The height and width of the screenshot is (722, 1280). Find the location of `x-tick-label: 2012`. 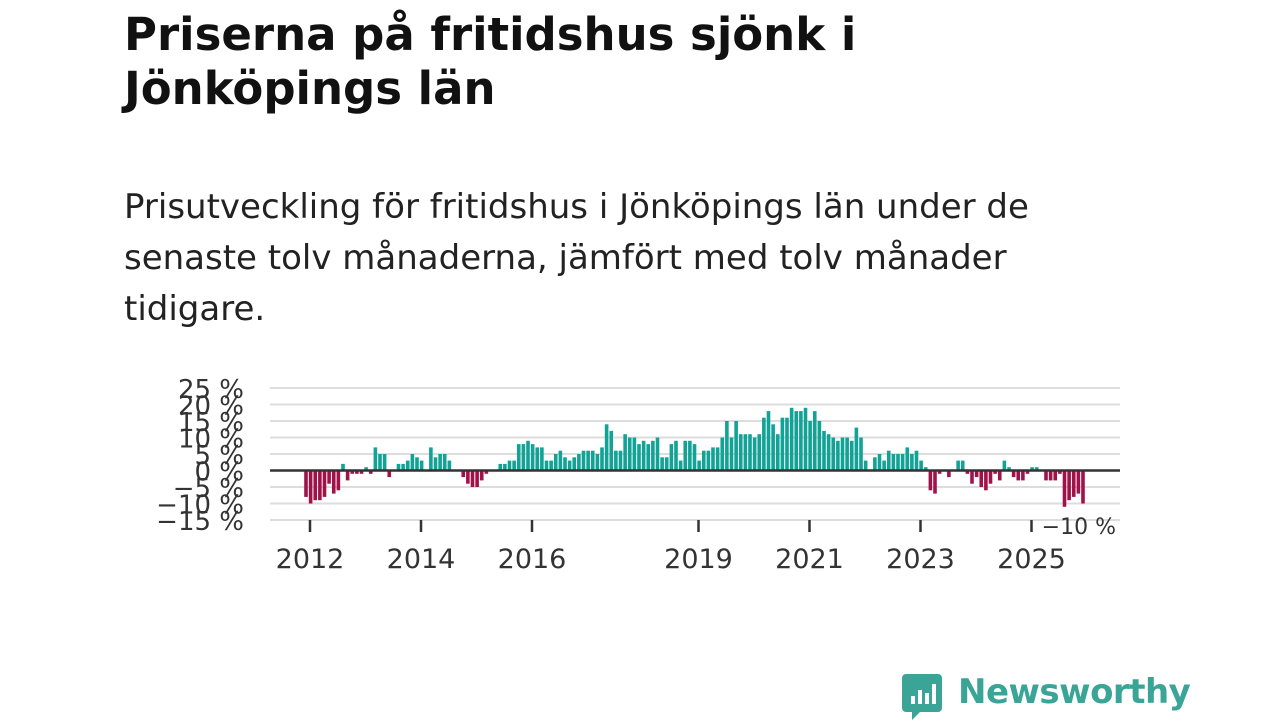

x-tick-label: 2012 is located at coordinates (310, 559).